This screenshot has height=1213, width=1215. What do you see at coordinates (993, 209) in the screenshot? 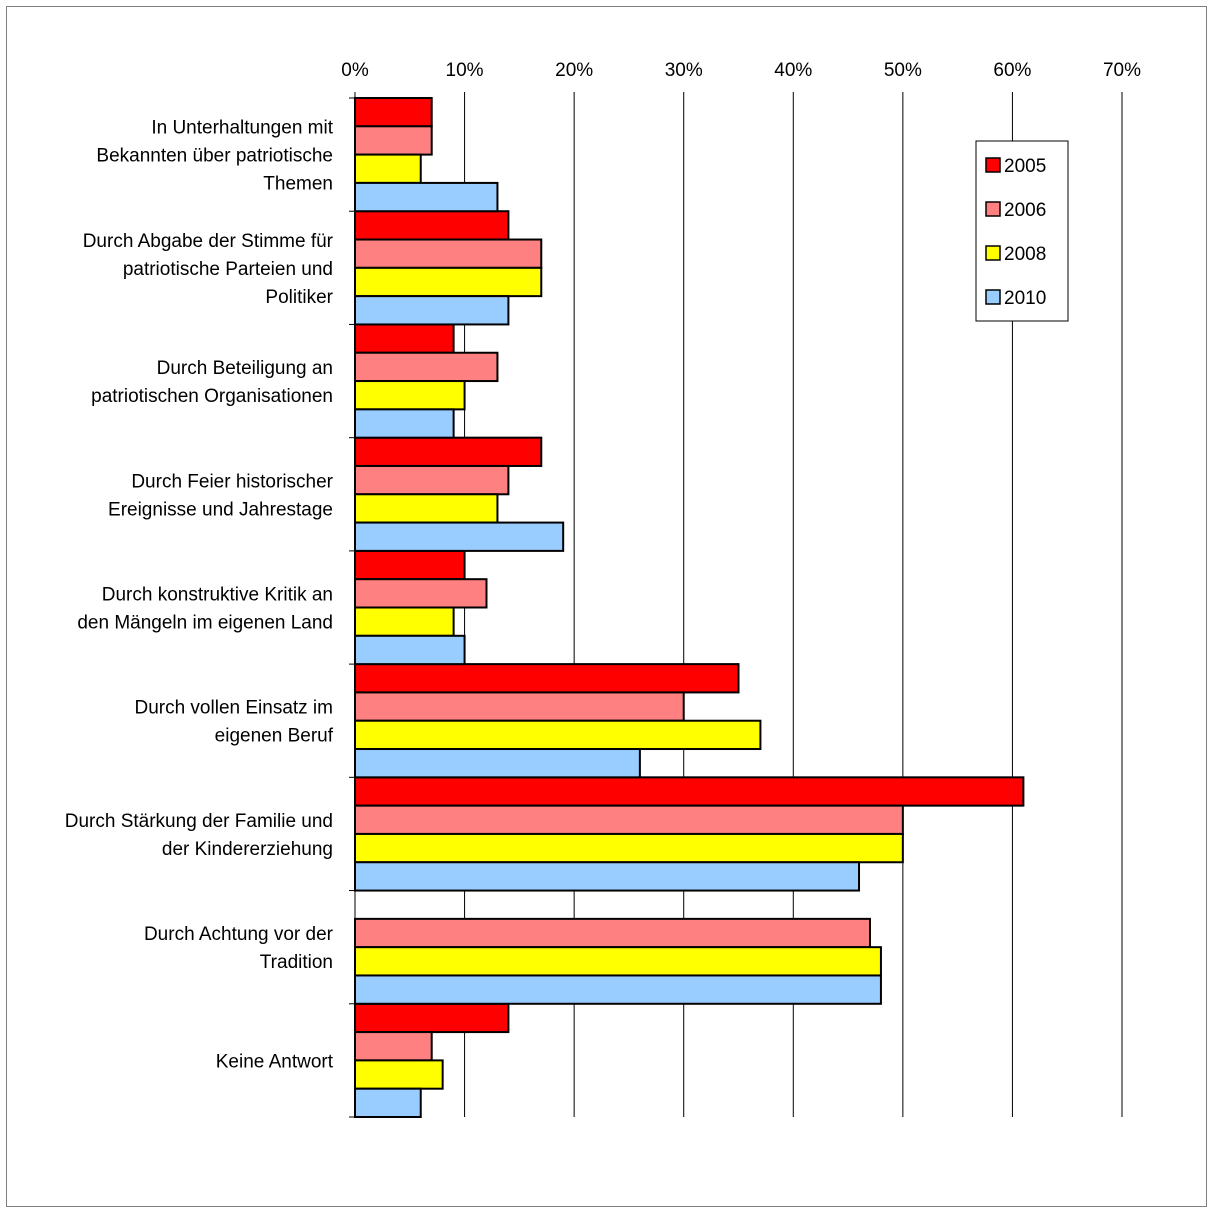
I see `legend-swatch-2006` at bounding box center [993, 209].